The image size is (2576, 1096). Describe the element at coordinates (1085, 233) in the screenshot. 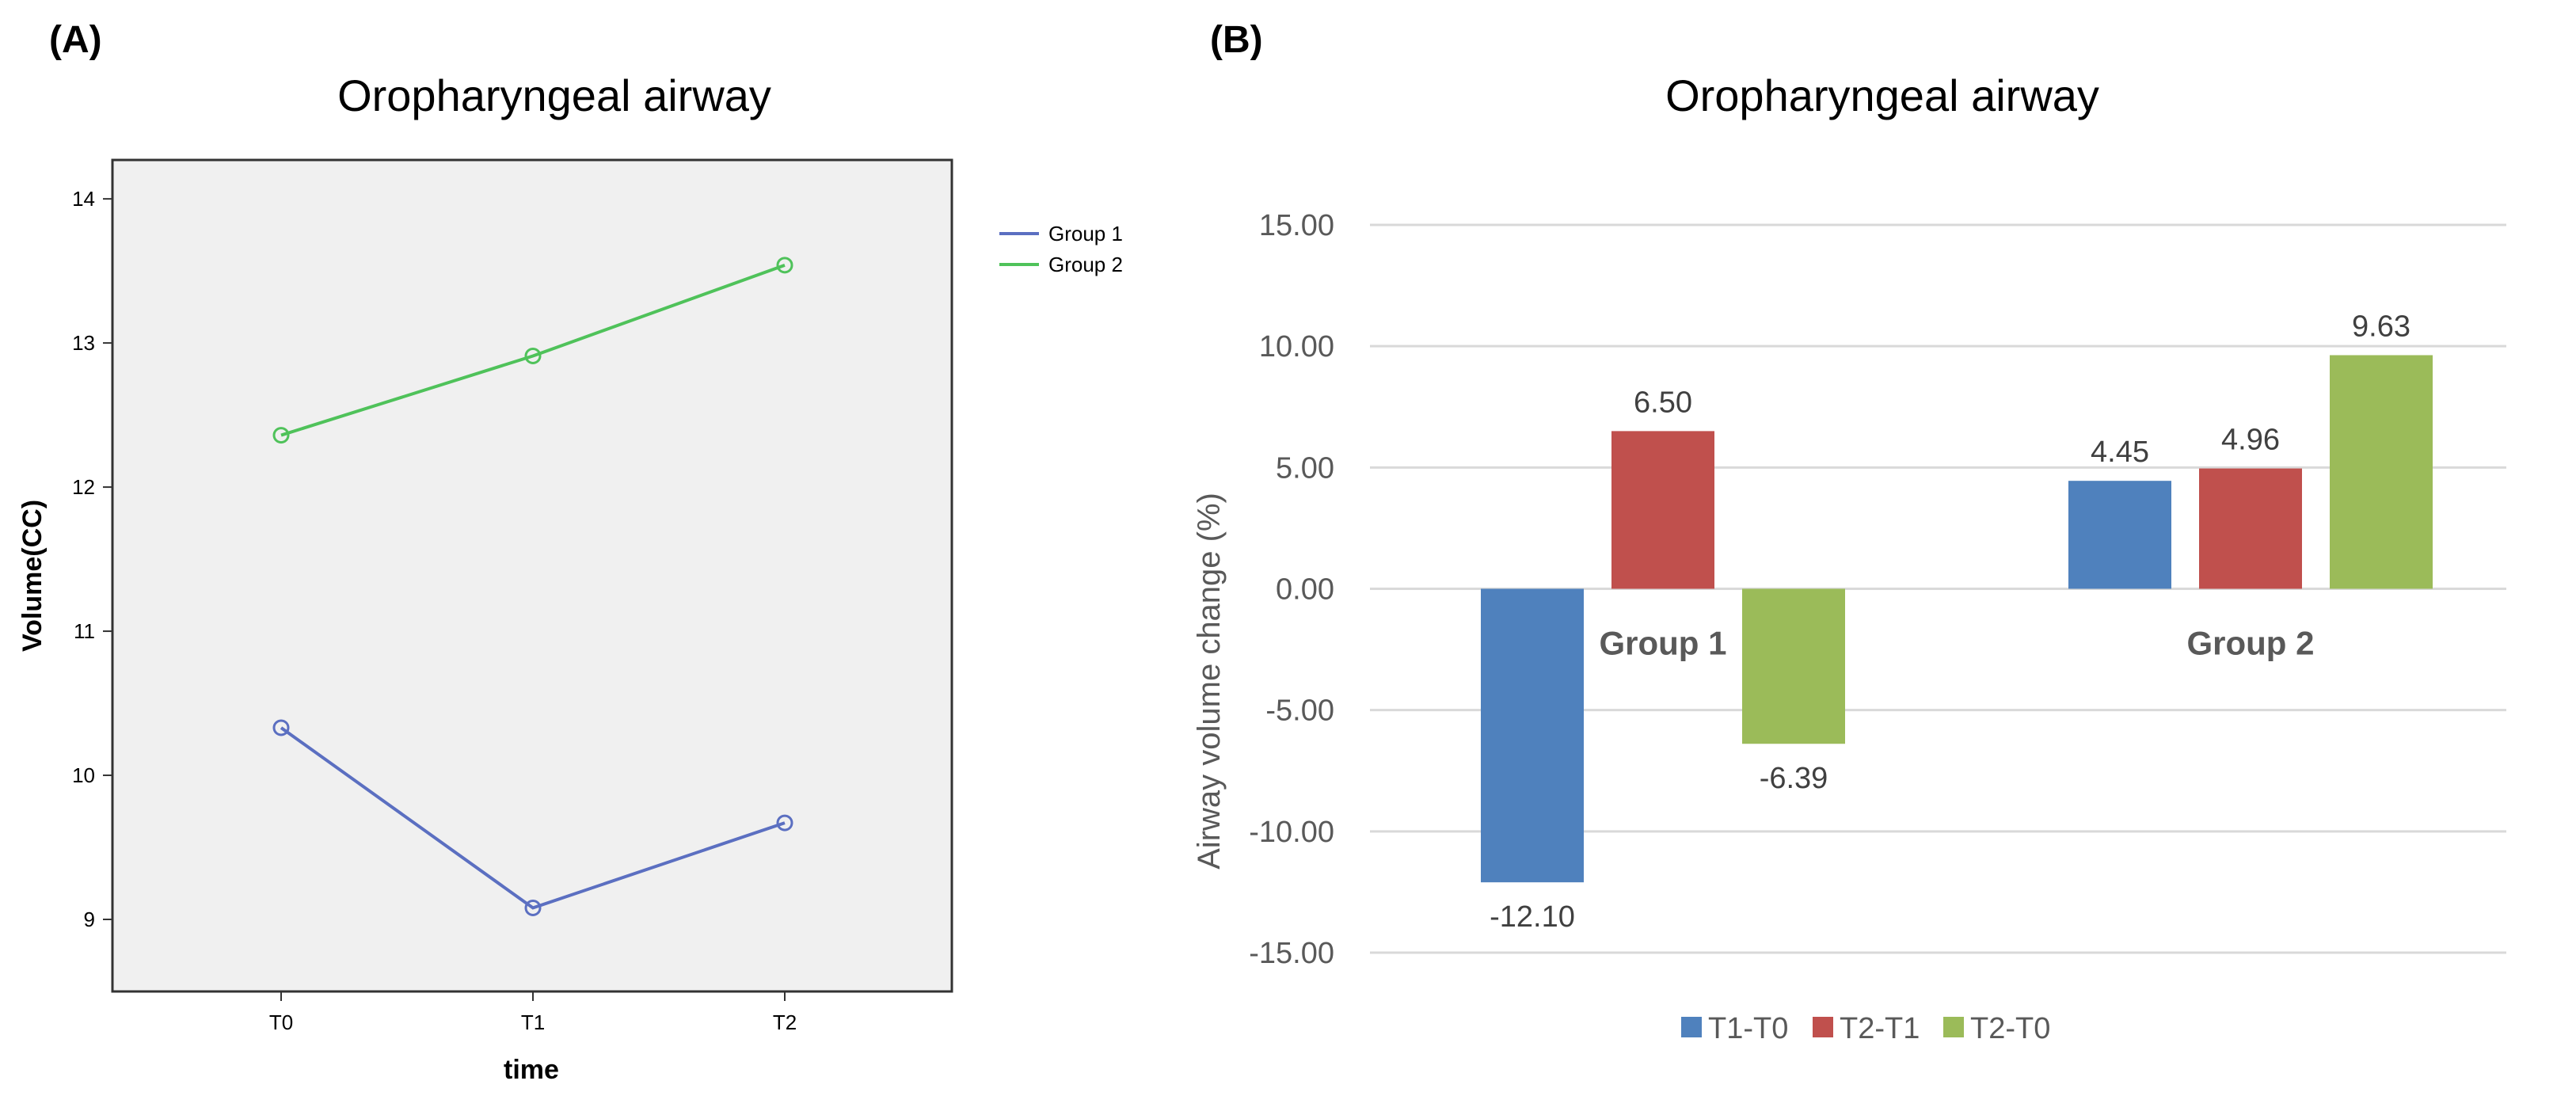

I see `legend-label: Group 1` at that location.